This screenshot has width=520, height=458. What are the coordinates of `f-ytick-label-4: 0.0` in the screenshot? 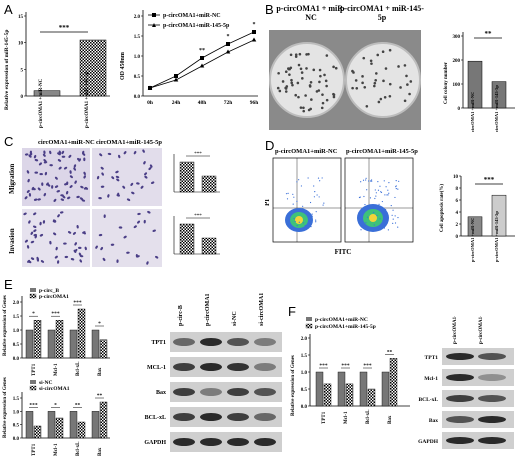 It's located at (304, 407).